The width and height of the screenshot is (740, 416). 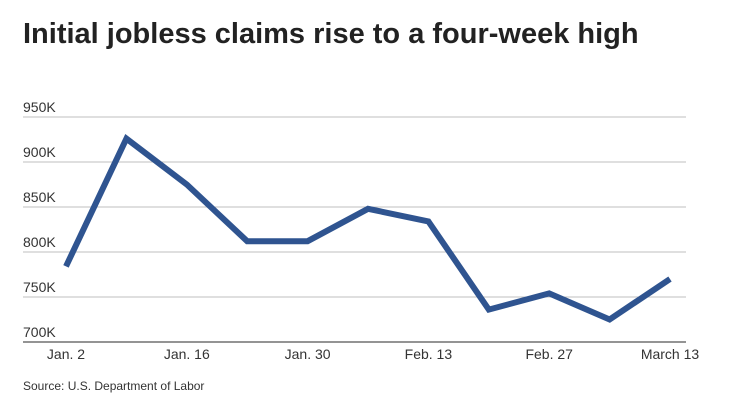 I want to click on x-tick-label: March 13, so click(x=670, y=354).